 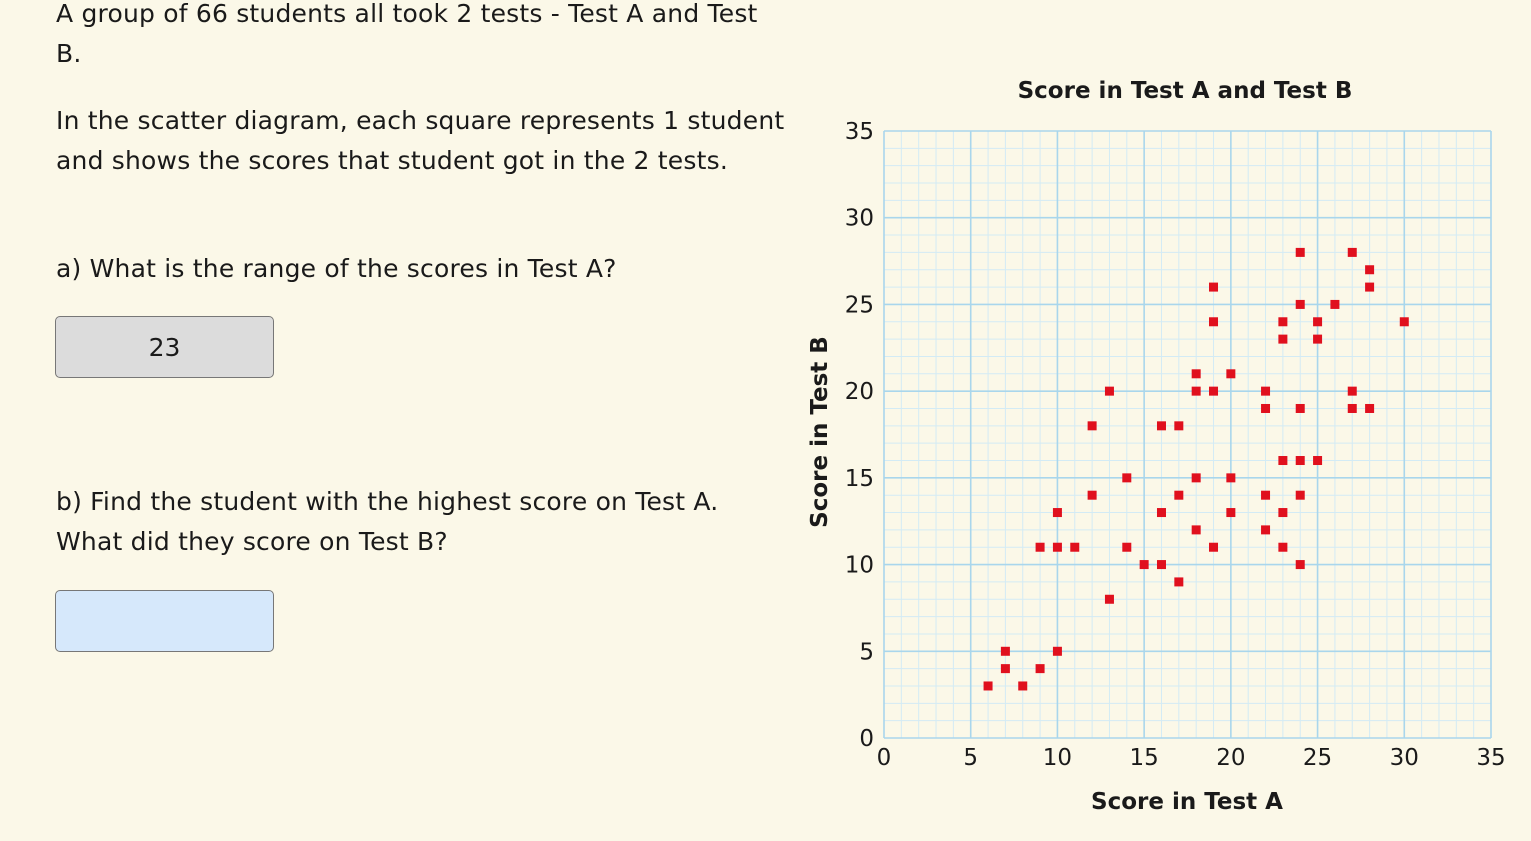 I want to click on x-tick-label: 35, so click(x=1490, y=758).